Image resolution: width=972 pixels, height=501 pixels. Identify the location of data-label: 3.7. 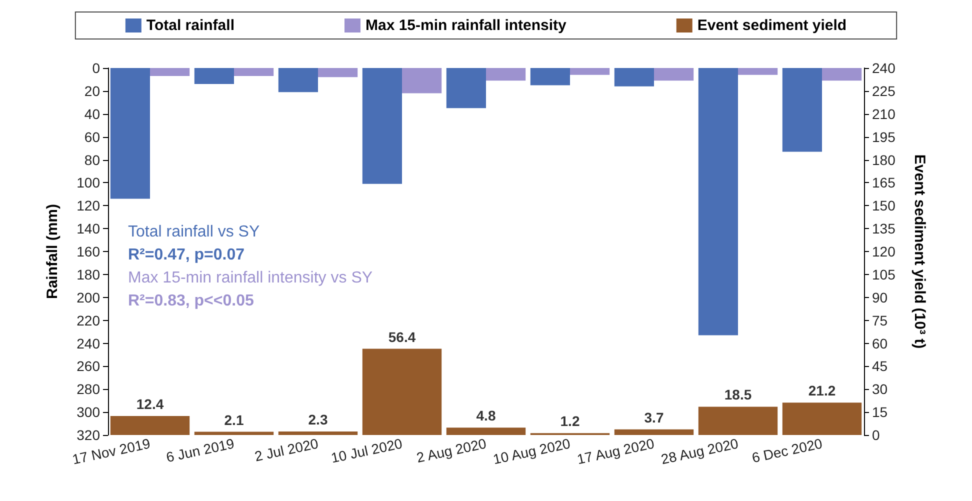
(654, 417).